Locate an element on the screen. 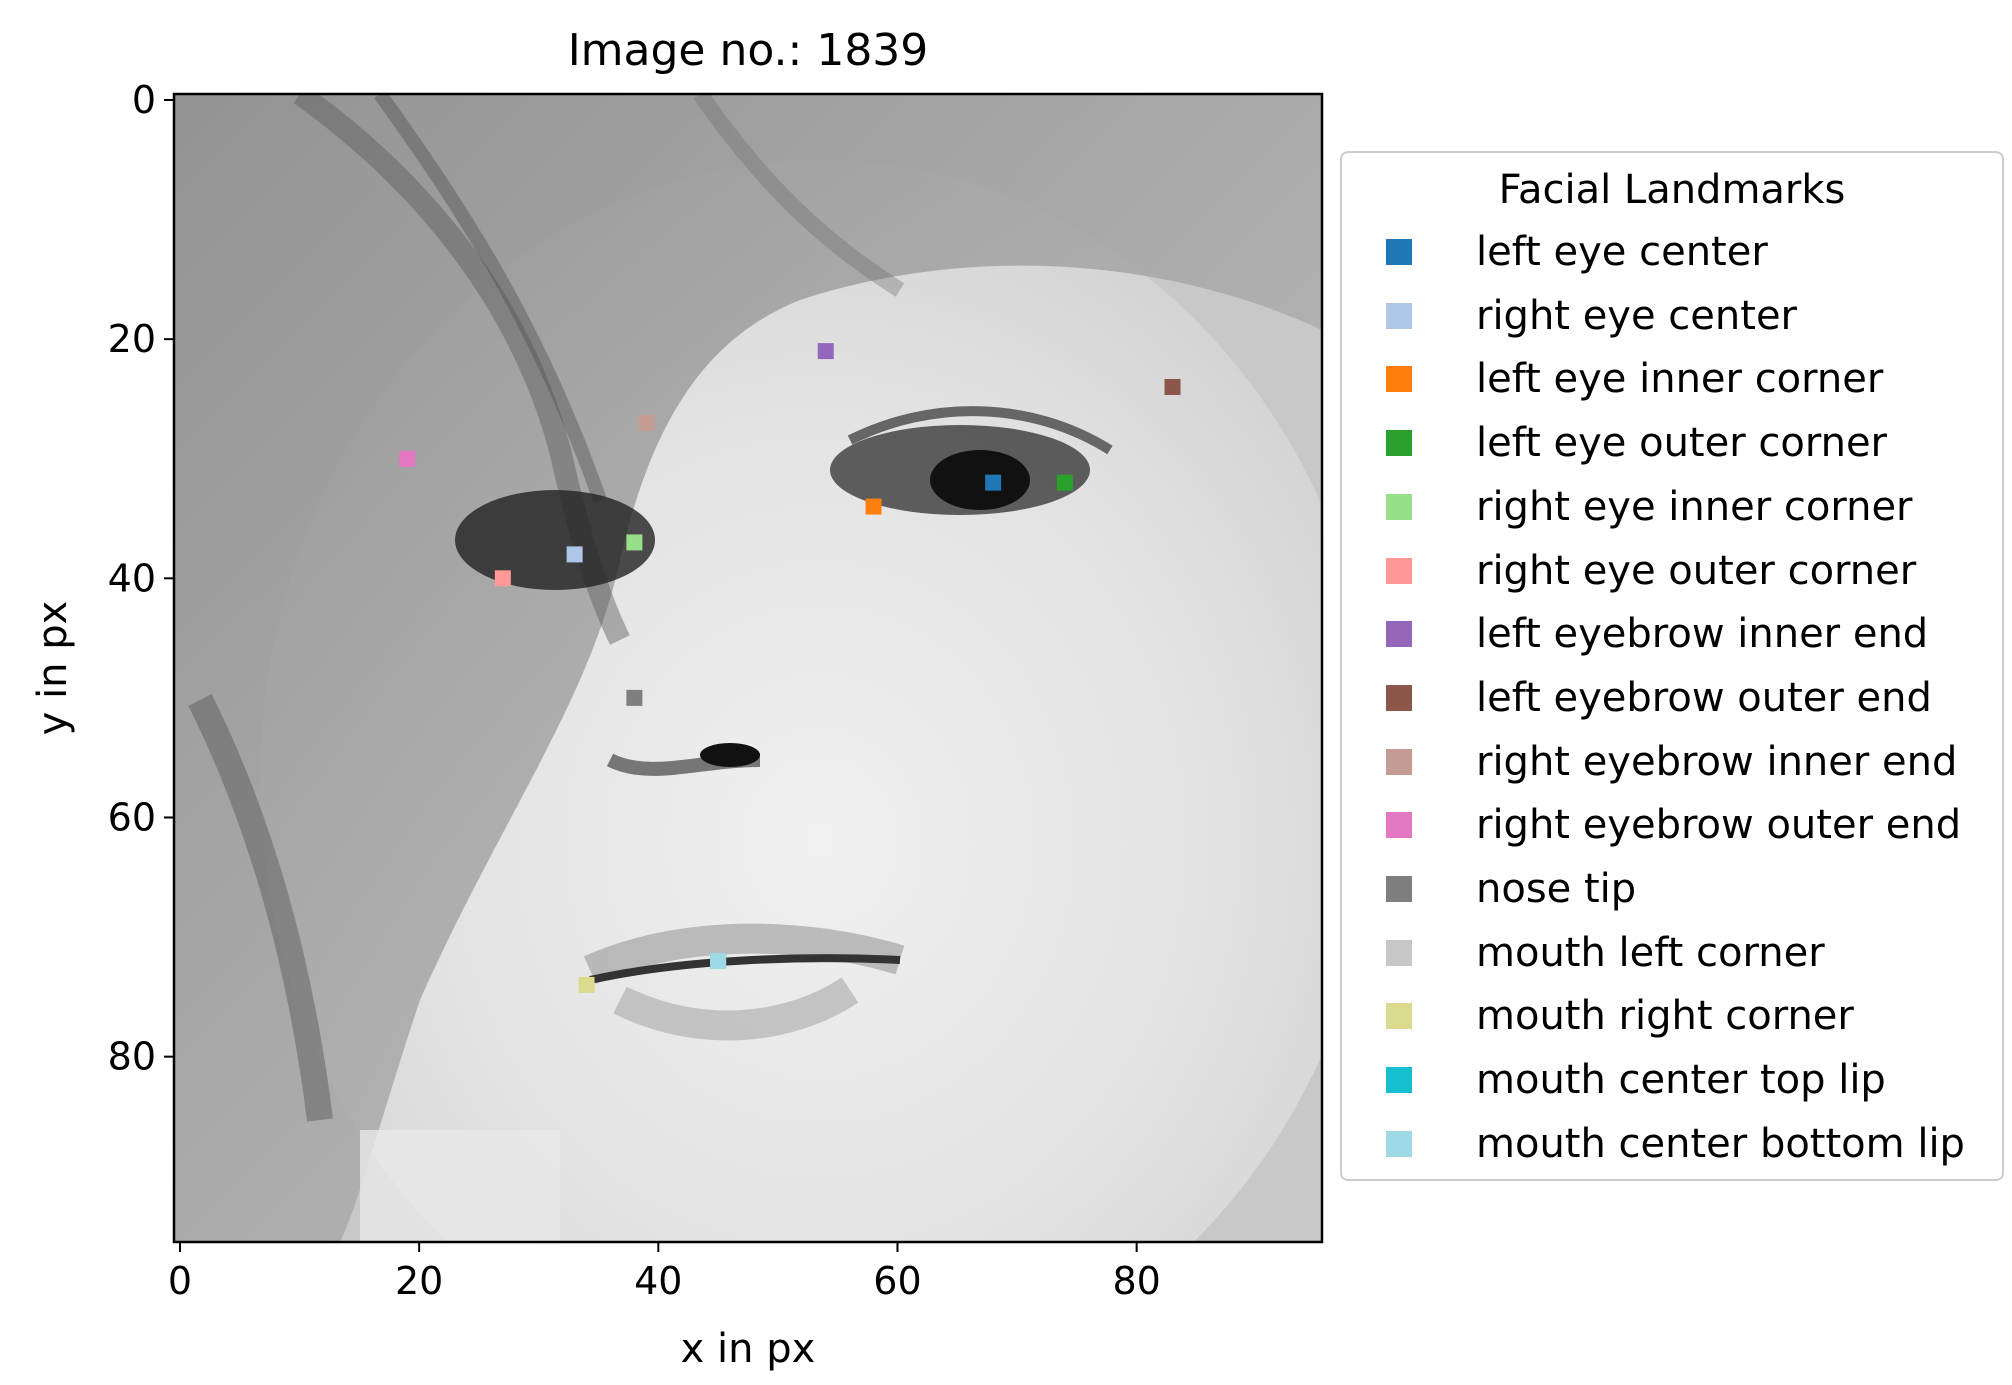 The image size is (2012, 1385). legend-item: left eye outer corner is located at coordinates (1636, 443).